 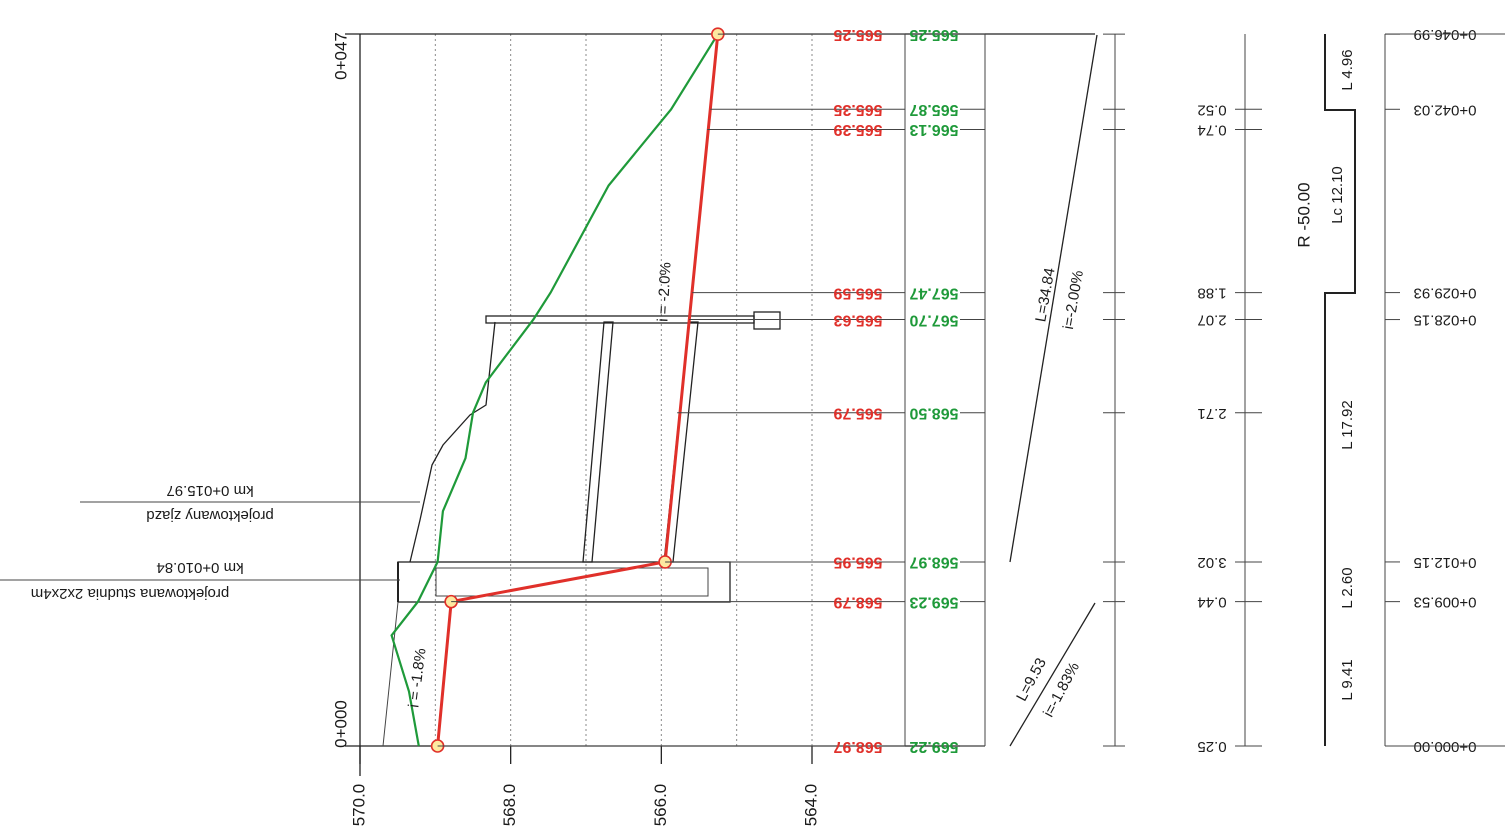 What do you see at coordinates (933, 412) in the screenshot?
I see `ground-elevation-value: 568.50` at bounding box center [933, 412].